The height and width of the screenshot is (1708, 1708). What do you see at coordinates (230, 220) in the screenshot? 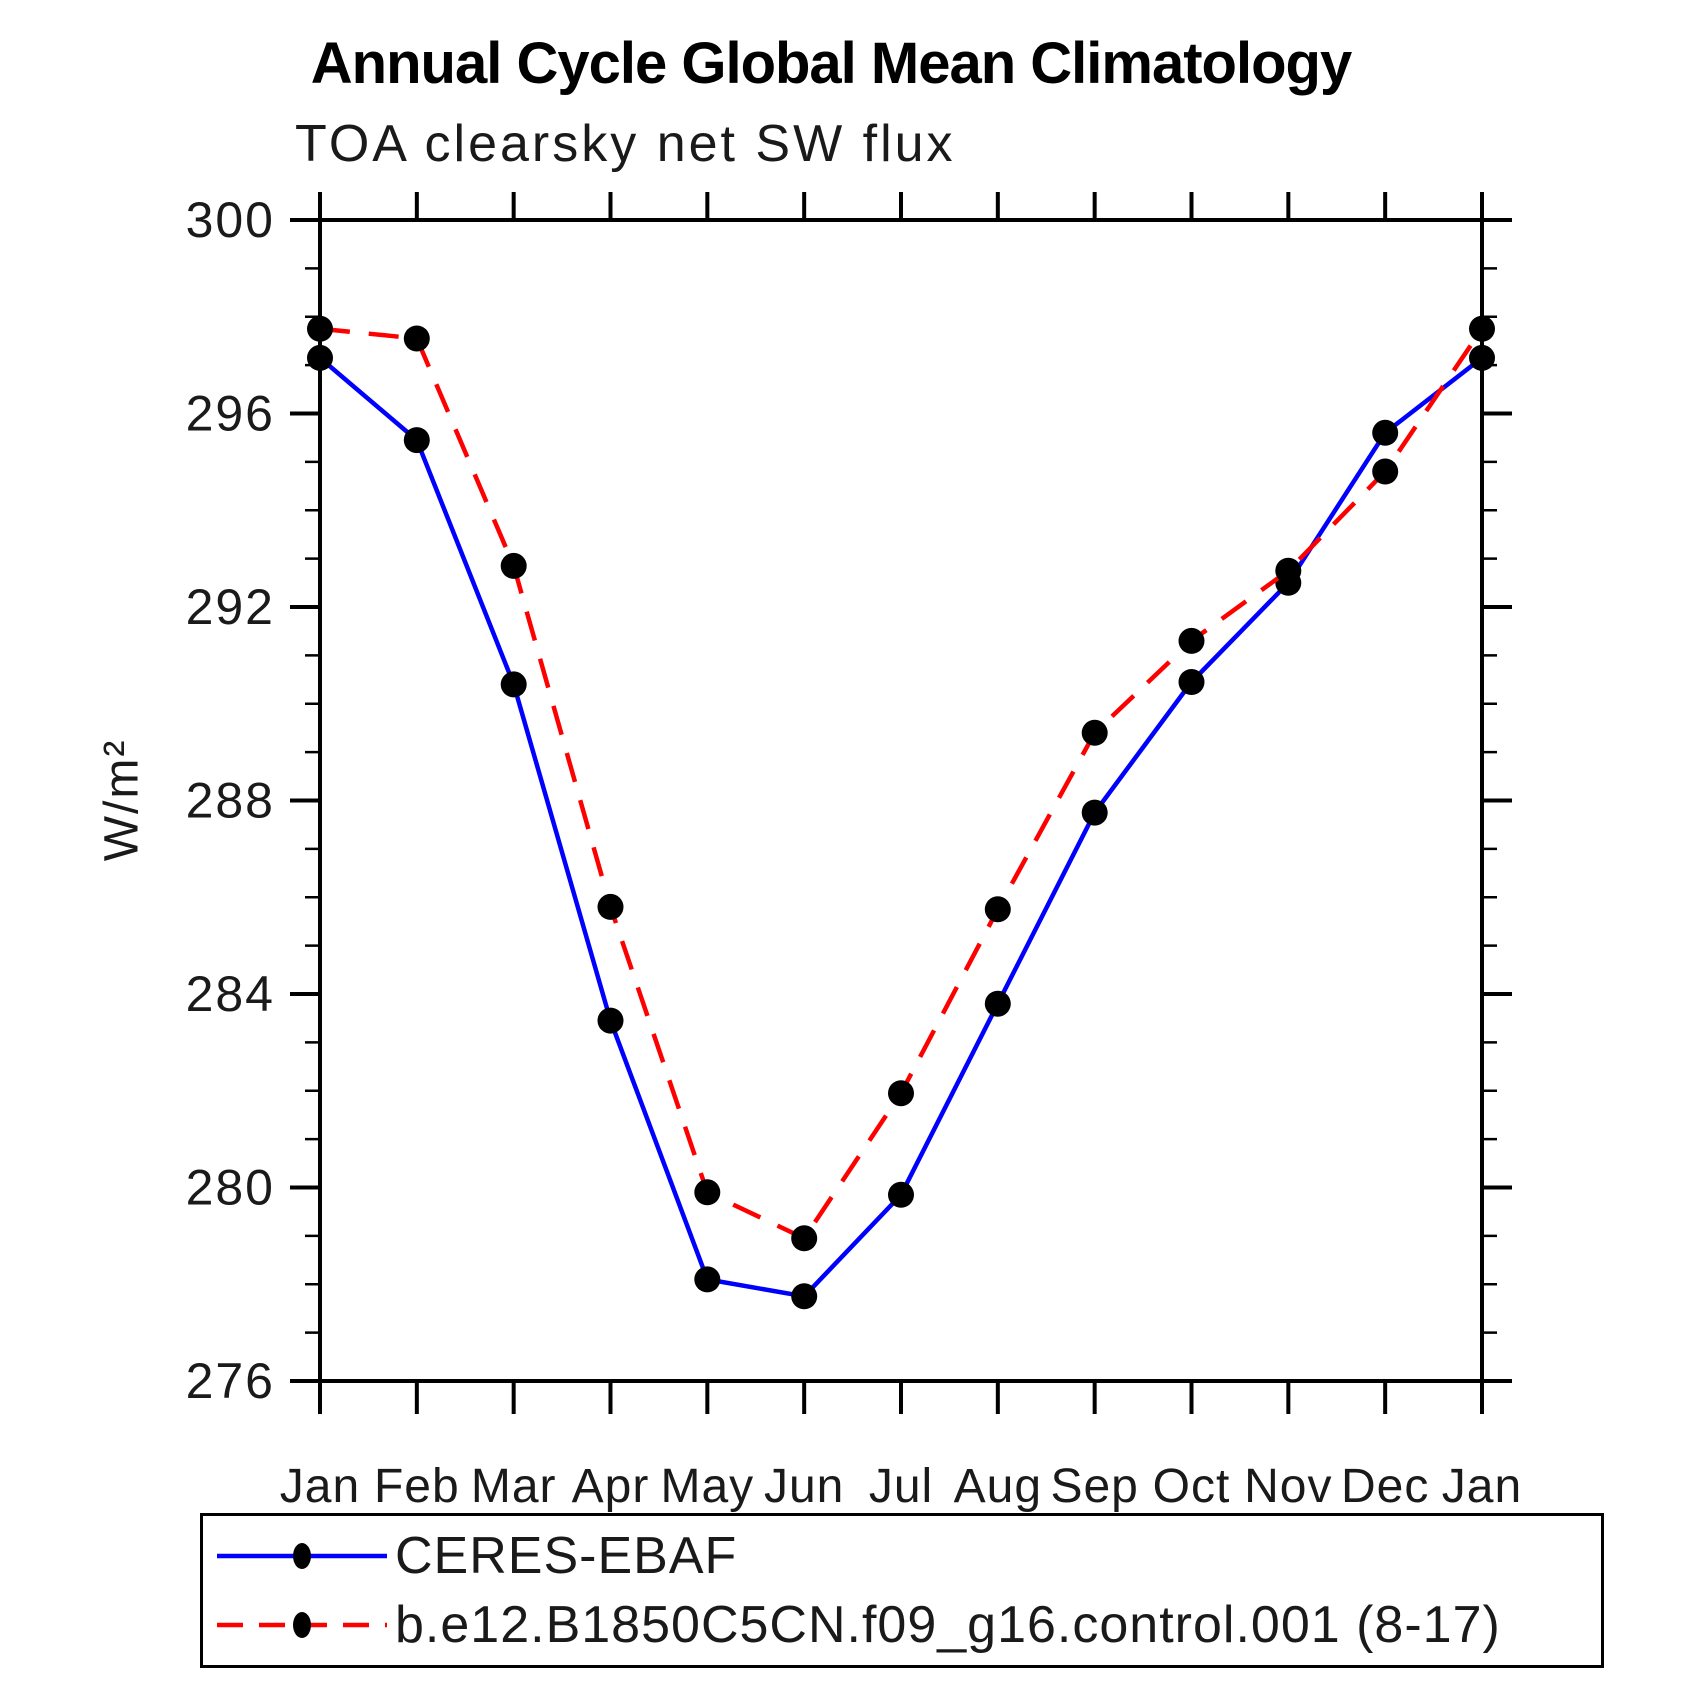
I see `y-tick-label: 300` at bounding box center [230, 220].